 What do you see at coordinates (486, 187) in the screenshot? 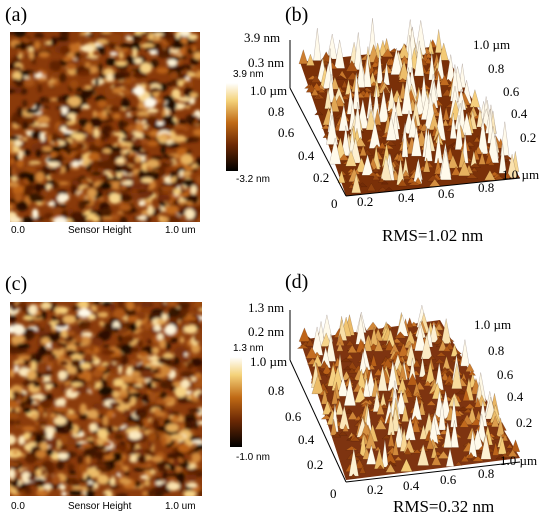
I see `x-label-b-3: 0.8` at bounding box center [486, 187].